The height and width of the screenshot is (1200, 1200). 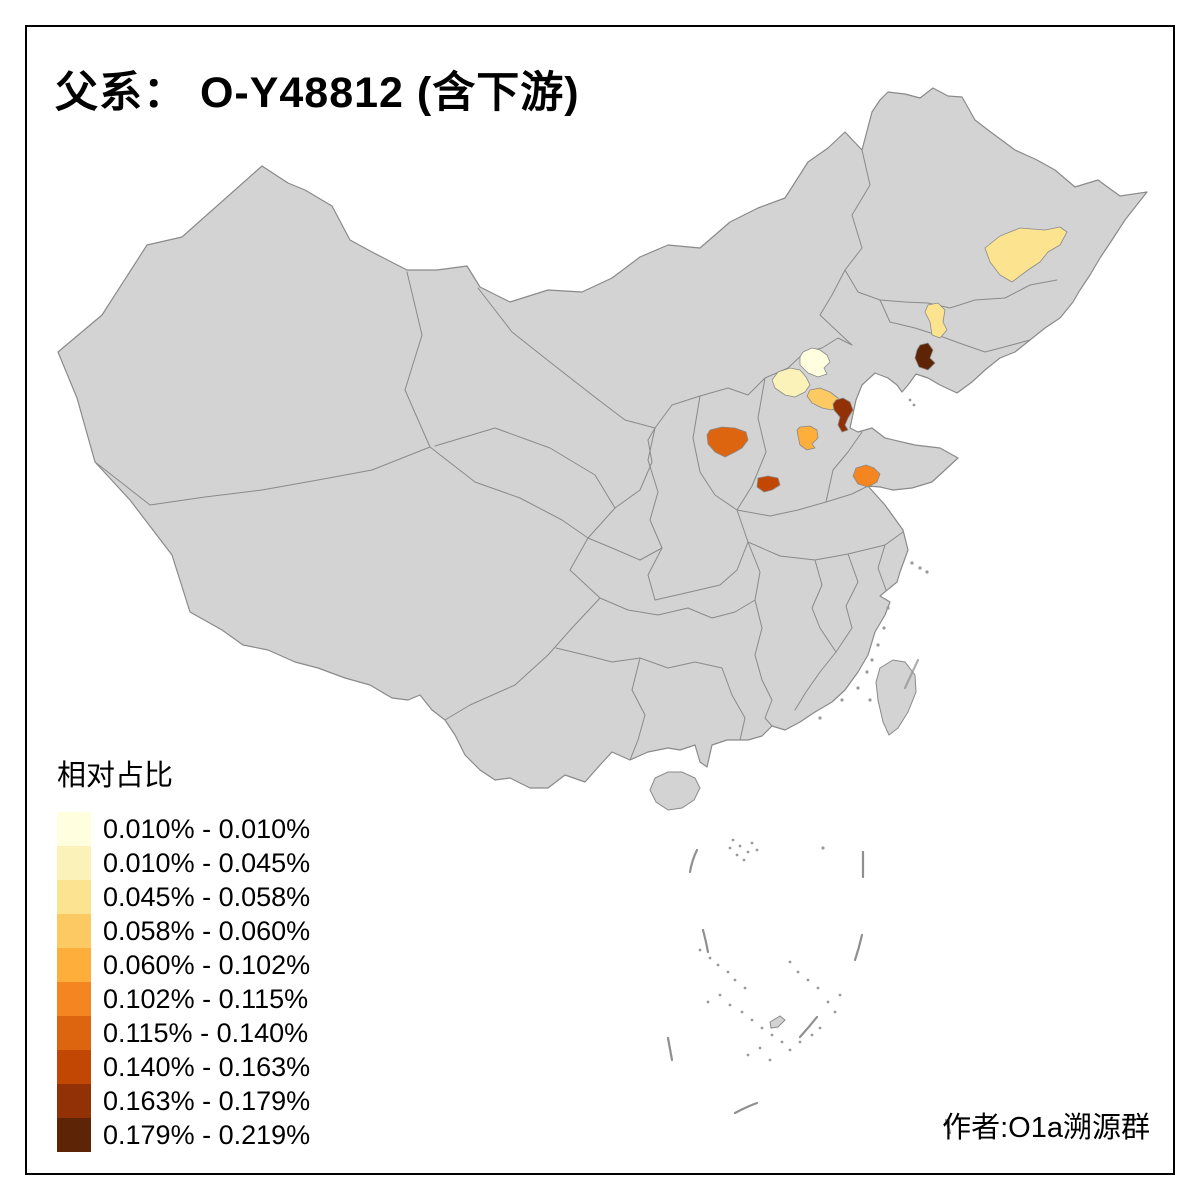 What do you see at coordinates (768, 484) in the screenshot?
I see `shanxi-south-area` at bounding box center [768, 484].